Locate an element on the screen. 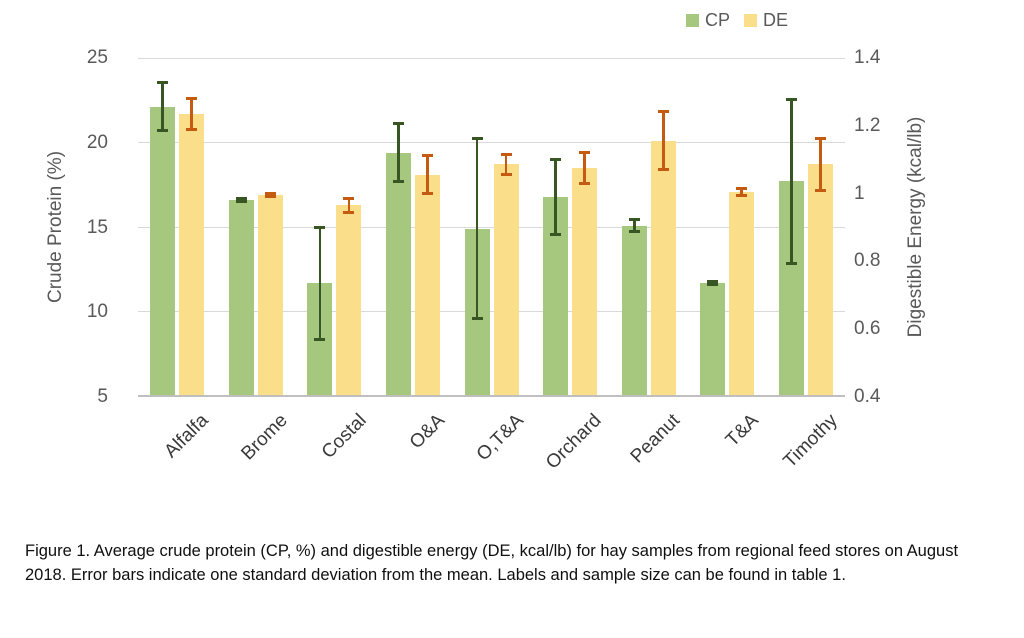 The height and width of the screenshot is (638, 1024). right-tick-label: 0.4 is located at coordinates (867, 396).